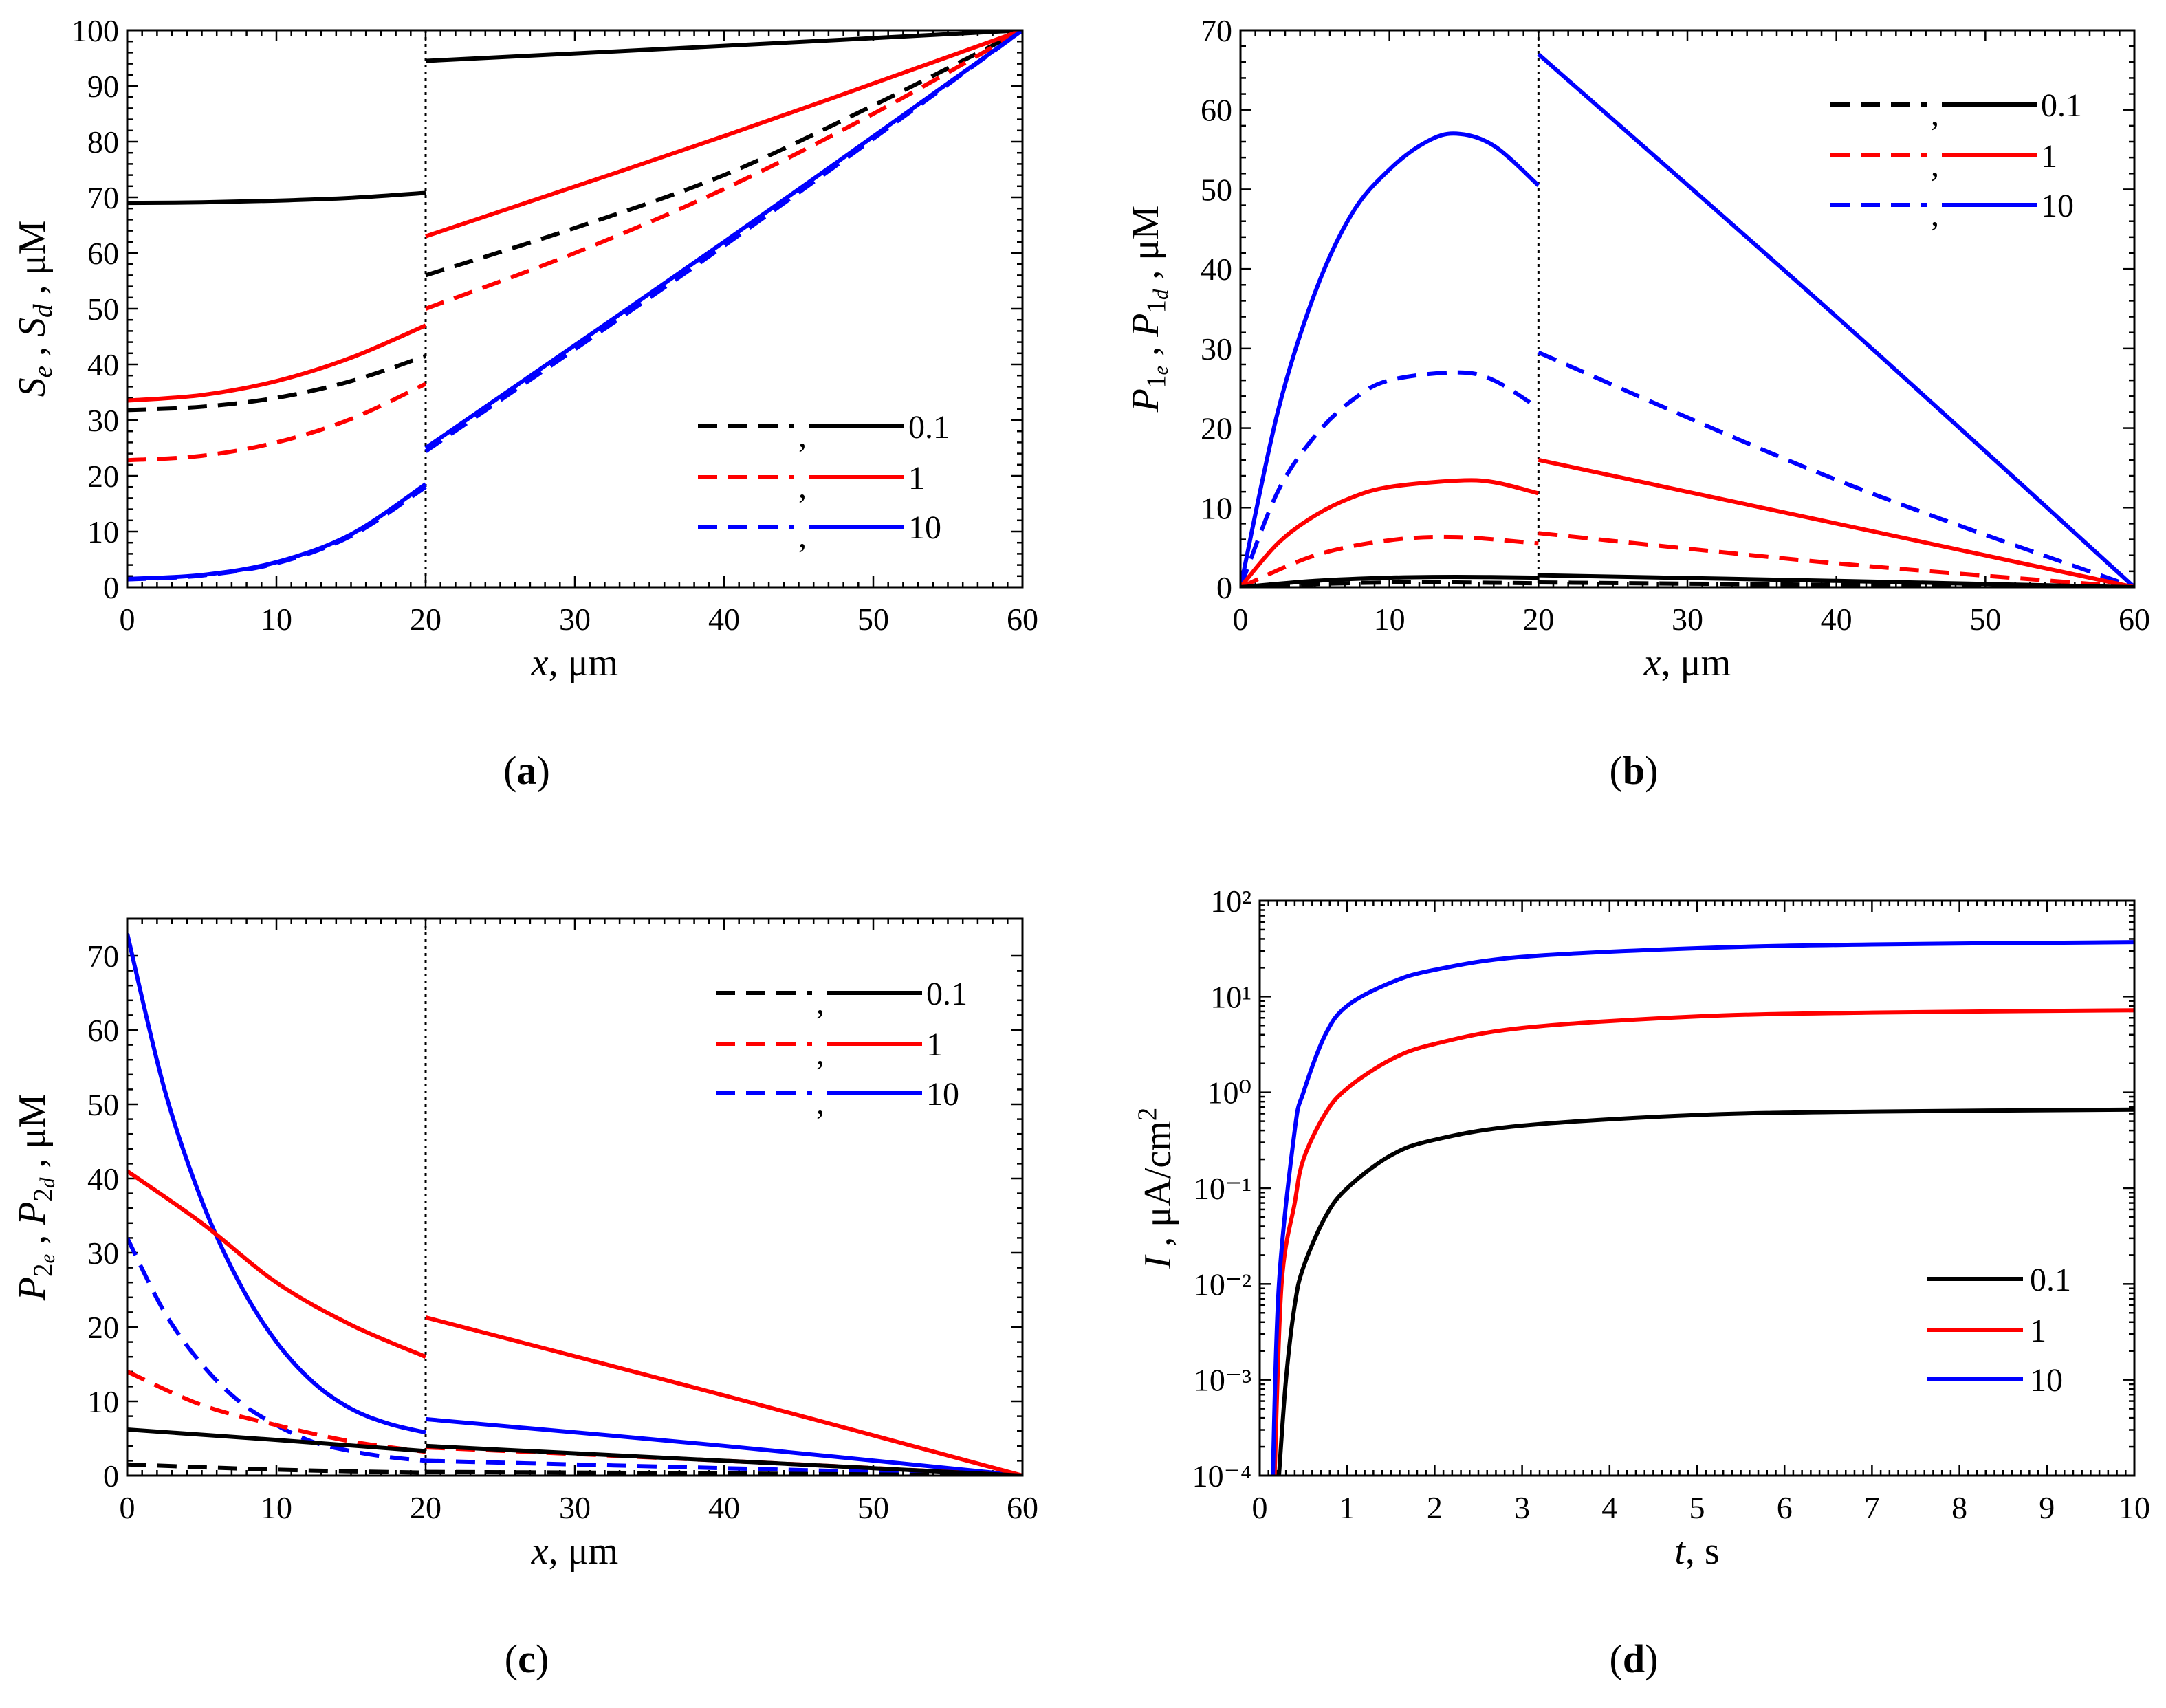 The image size is (2166, 1708). What do you see at coordinates (1687, 619) in the screenshot?
I see `x-tick-label: 30` at bounding box center [1687, 619].